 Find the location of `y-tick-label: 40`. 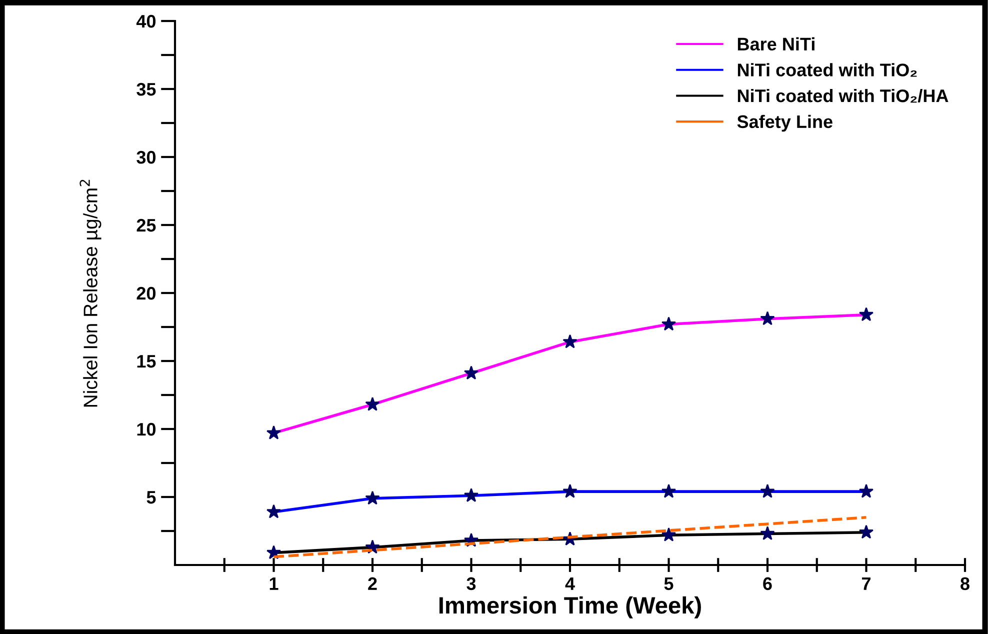

y-tick-label: 40 is located at coordinates (146, 21).